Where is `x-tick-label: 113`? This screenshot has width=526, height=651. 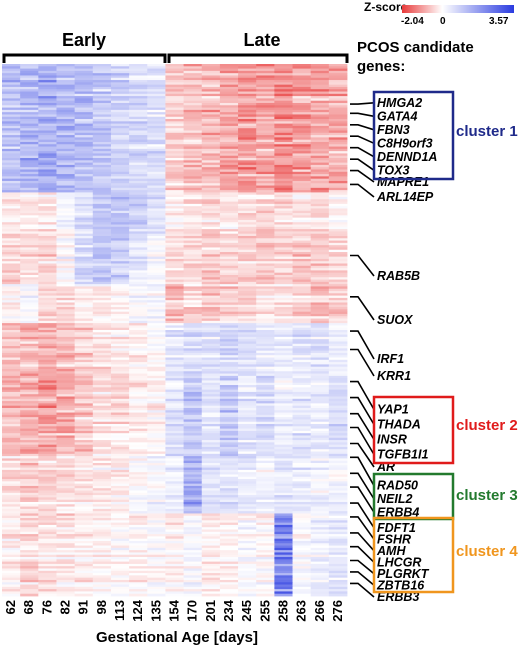 x-tick-label: 113 is located at coordinates (119, 610).